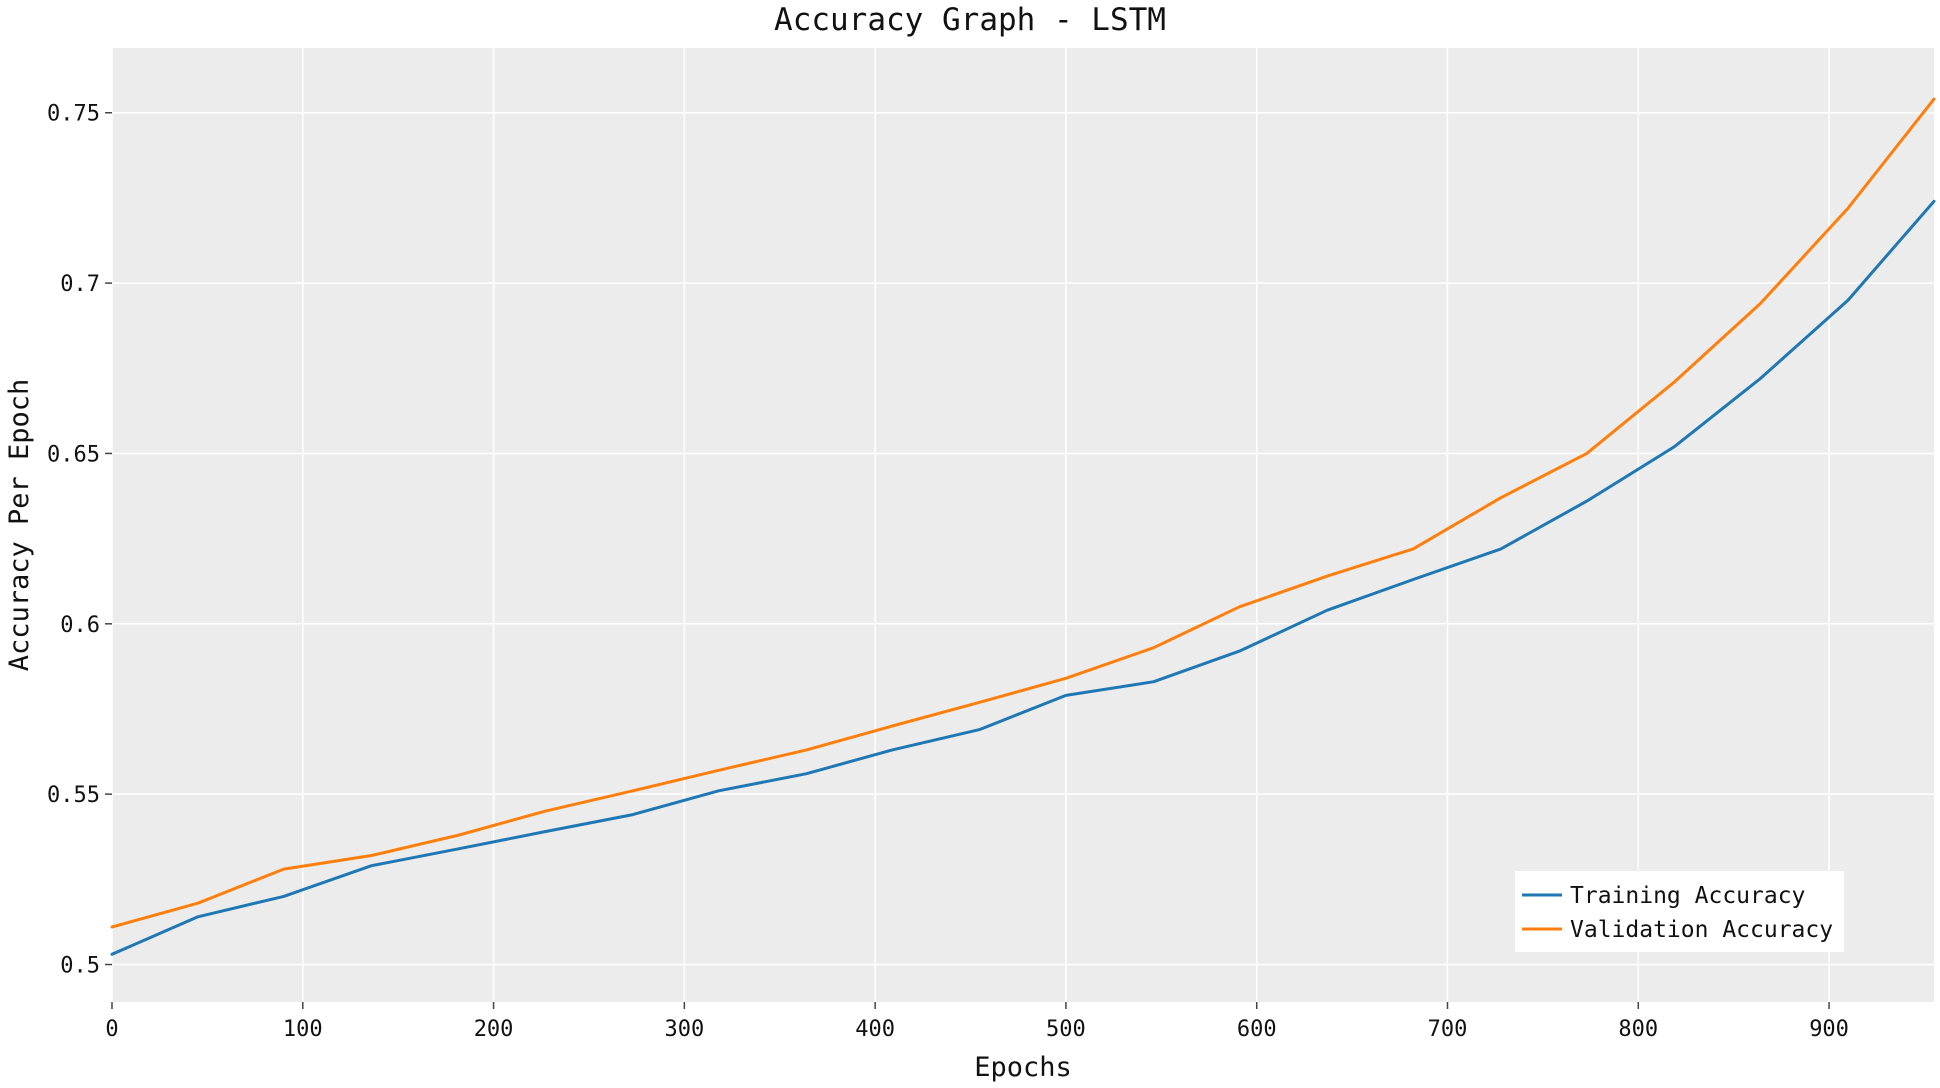  I want to click on x-tick-label: 600, so click(1257, 1029).